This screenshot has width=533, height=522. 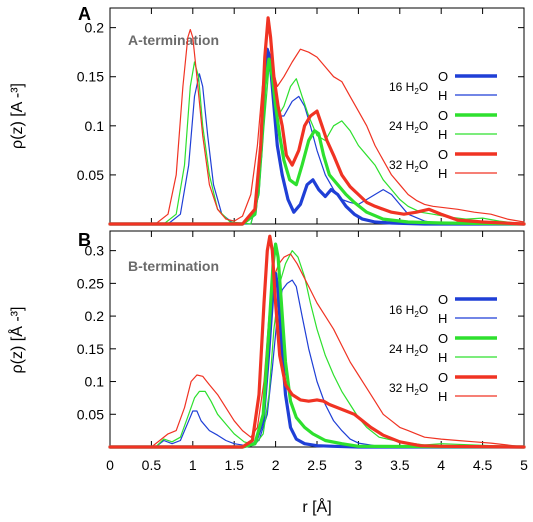 I want to click on x-axis-ticklabels: 0 0.5 1 1.5 2 2.5 3 3.5 4 4.5 5, so click(x=317, y=465).